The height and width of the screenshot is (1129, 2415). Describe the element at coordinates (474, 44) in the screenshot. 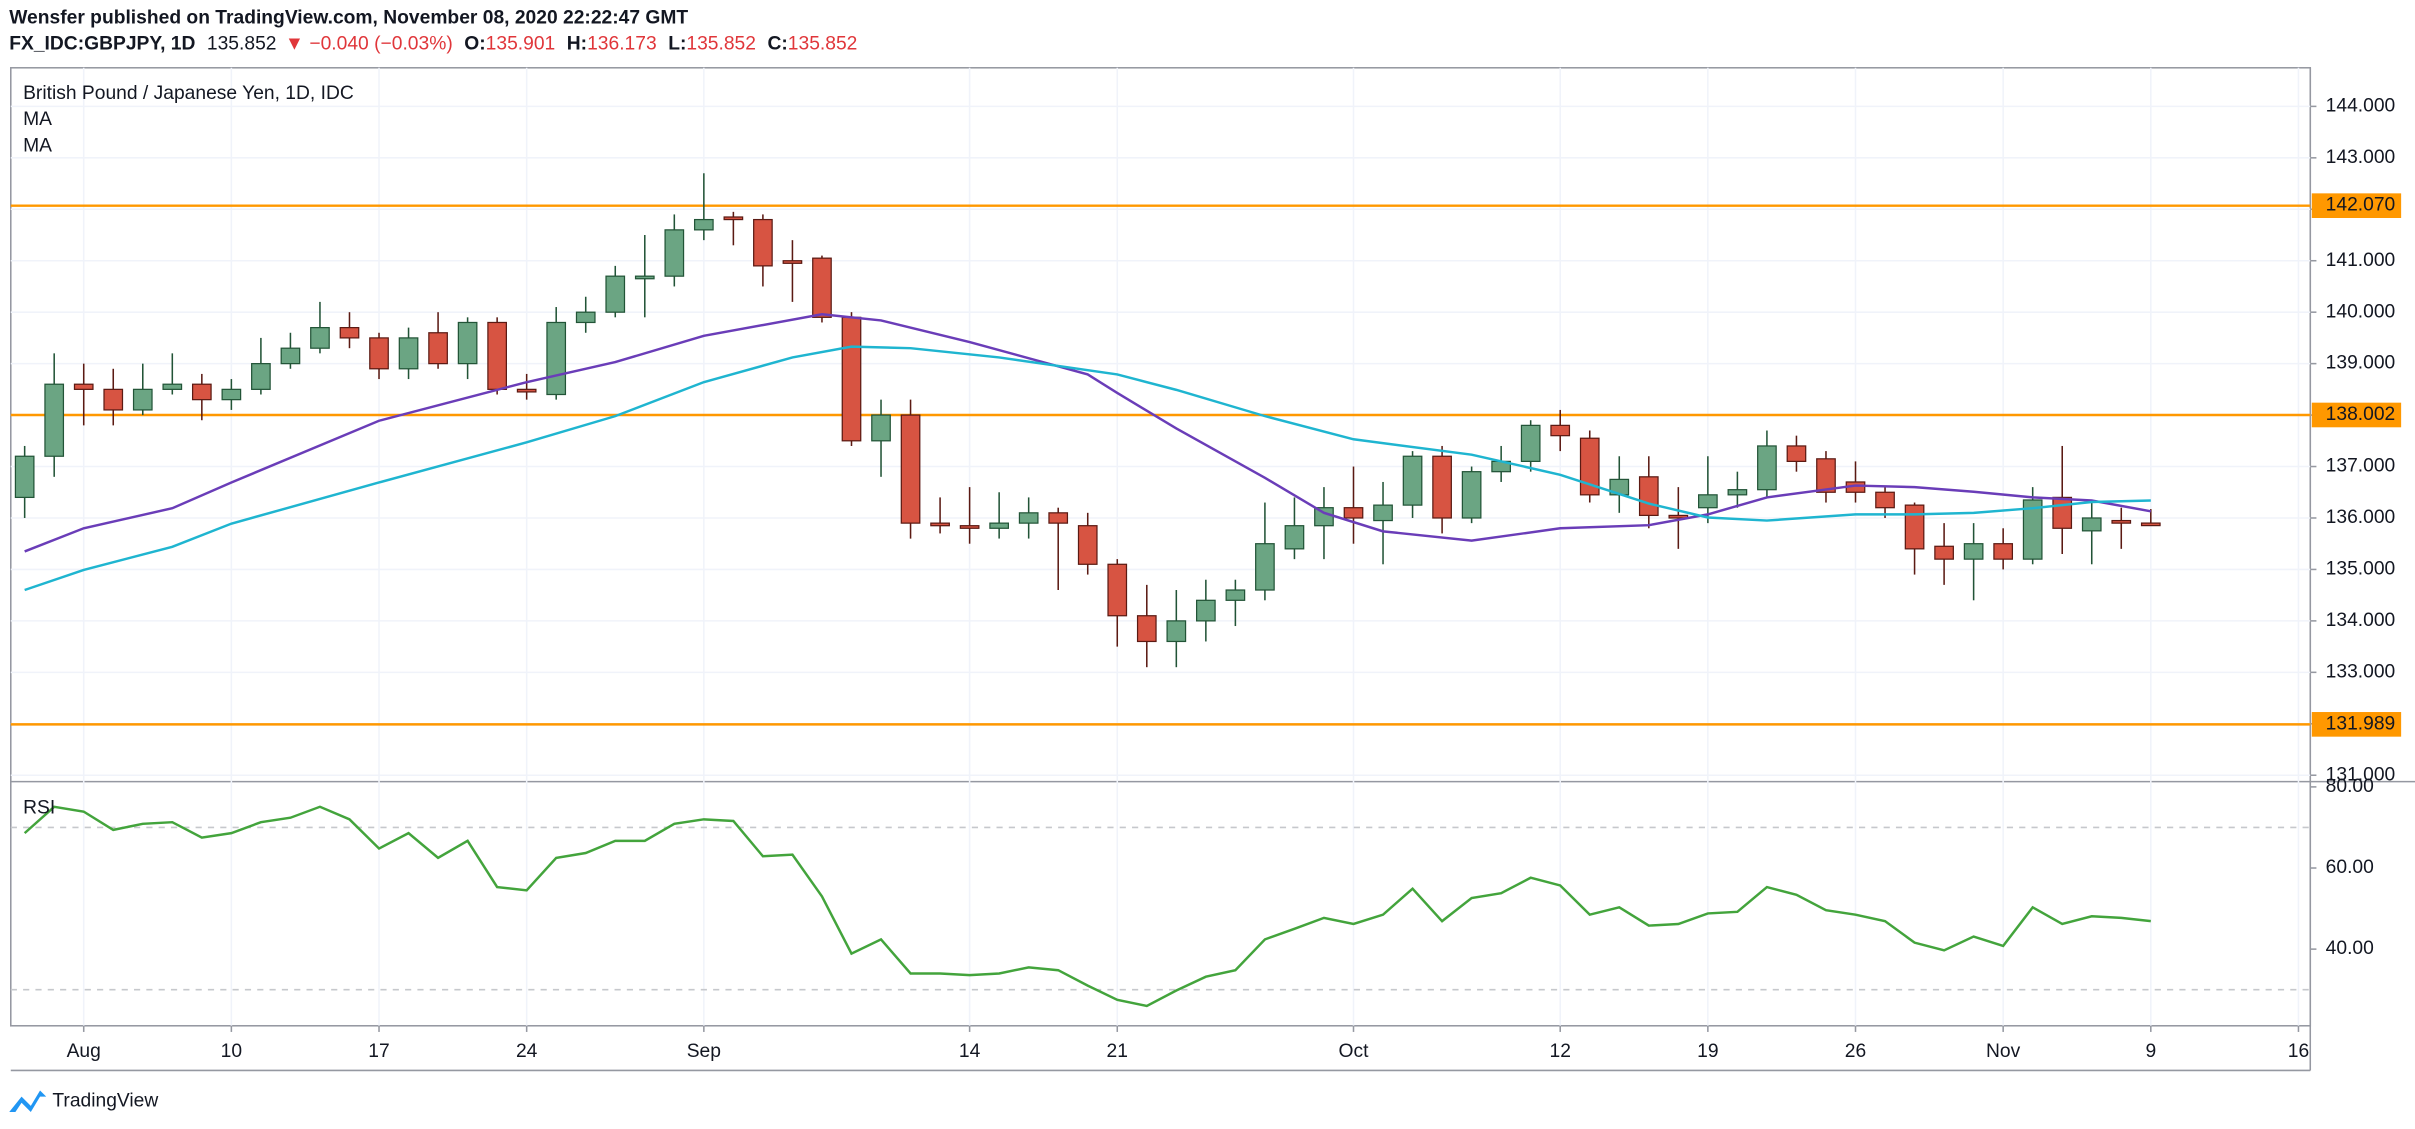

I see `open-label: O:` at that location.